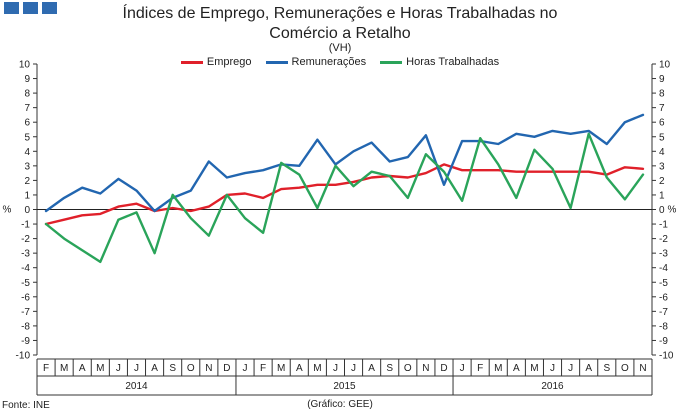  Describe the element at coordinates (27, 79) in the screenshot. I see `y-tick-label-left: 9` at that location.